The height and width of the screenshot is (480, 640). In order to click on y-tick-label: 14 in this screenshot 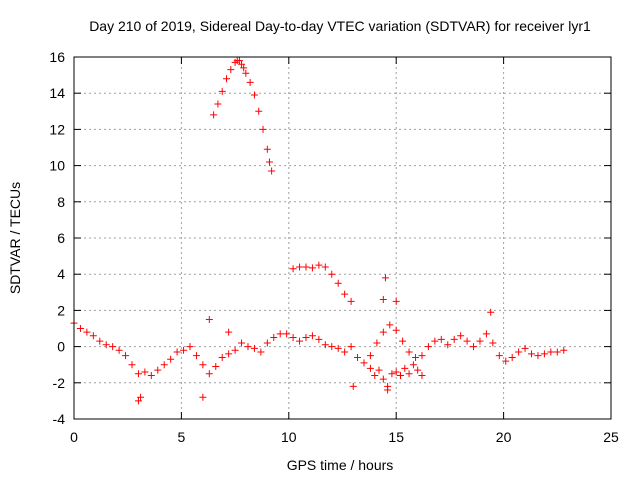, I will do `click(57, 93)`.